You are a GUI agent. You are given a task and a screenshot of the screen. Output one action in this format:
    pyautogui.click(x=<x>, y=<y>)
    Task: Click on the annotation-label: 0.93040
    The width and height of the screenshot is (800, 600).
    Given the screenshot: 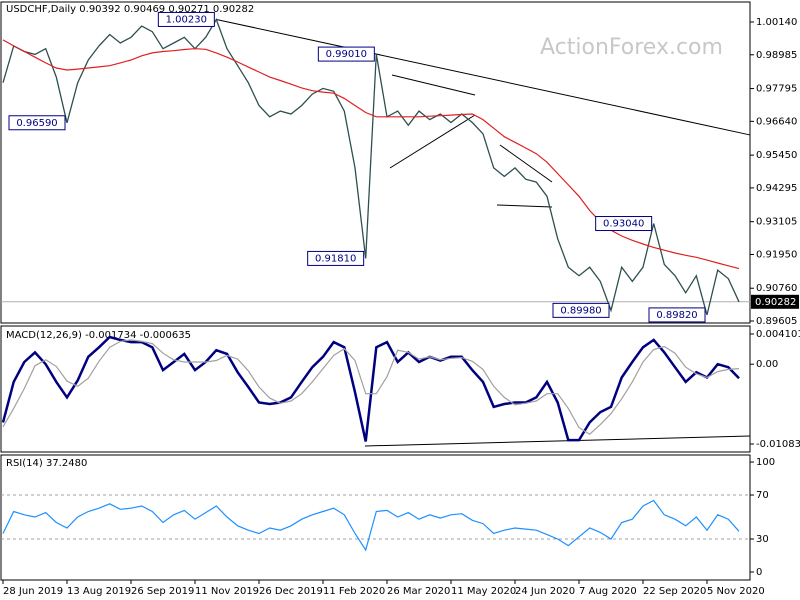 What is the action you would take?
    pyautogui.click(x=623, y=224)
    